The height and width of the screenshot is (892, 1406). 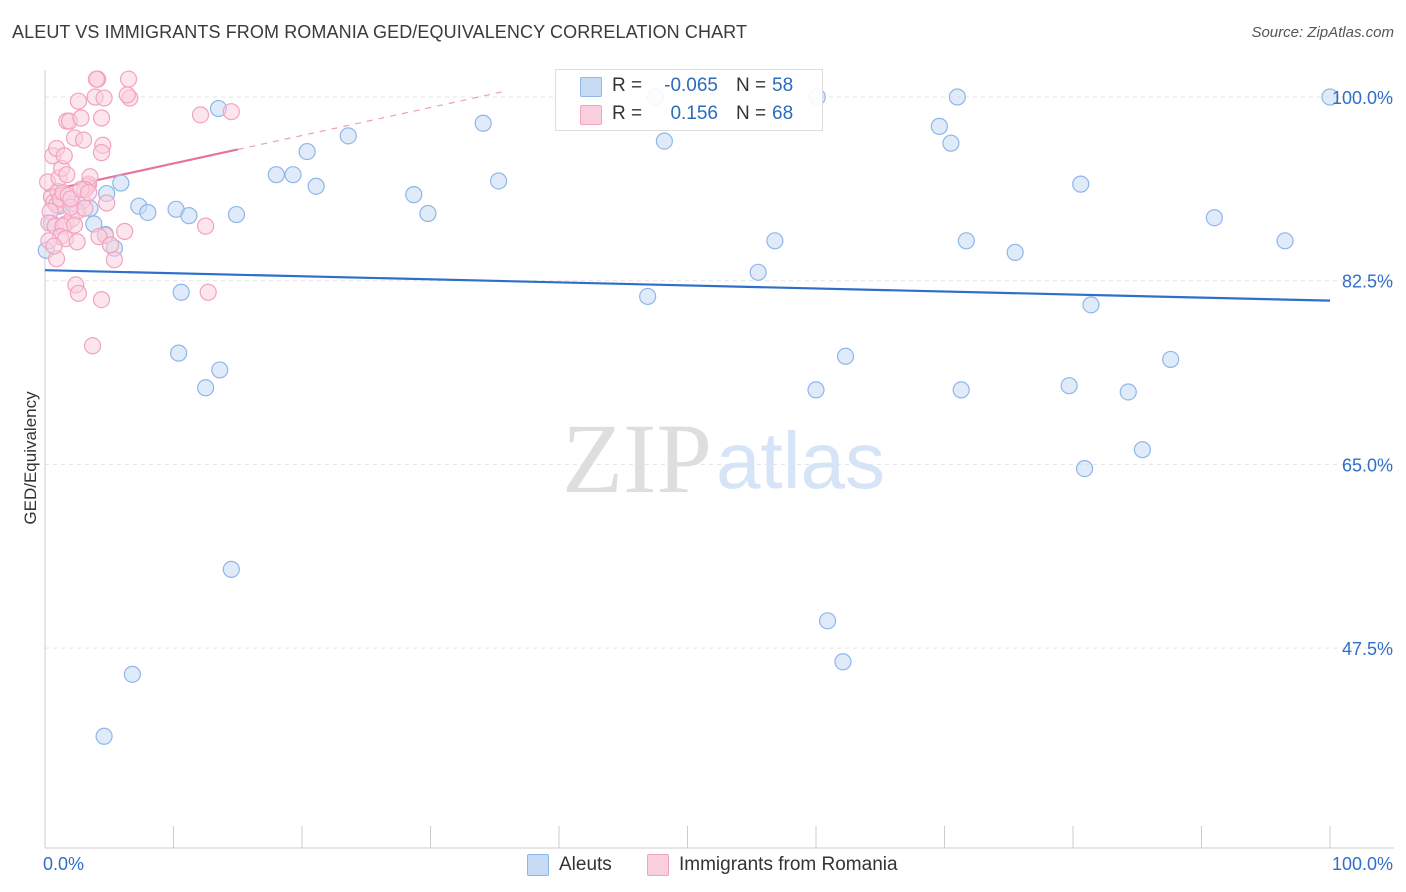 I want to click on y-tick-label: 82.5%, so click(x=1367, y=282).